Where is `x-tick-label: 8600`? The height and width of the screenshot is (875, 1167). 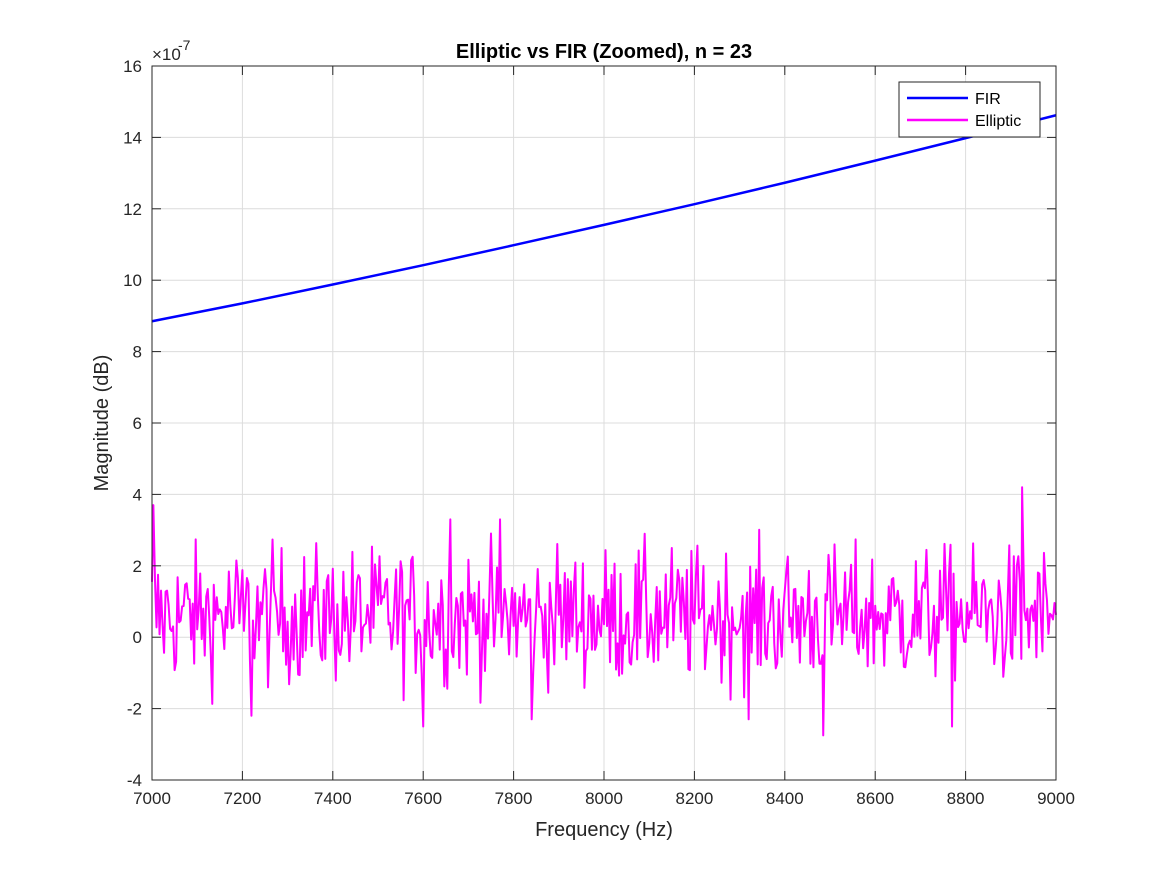 x-tick-label: 8600 is located at coordinates (875, 798).